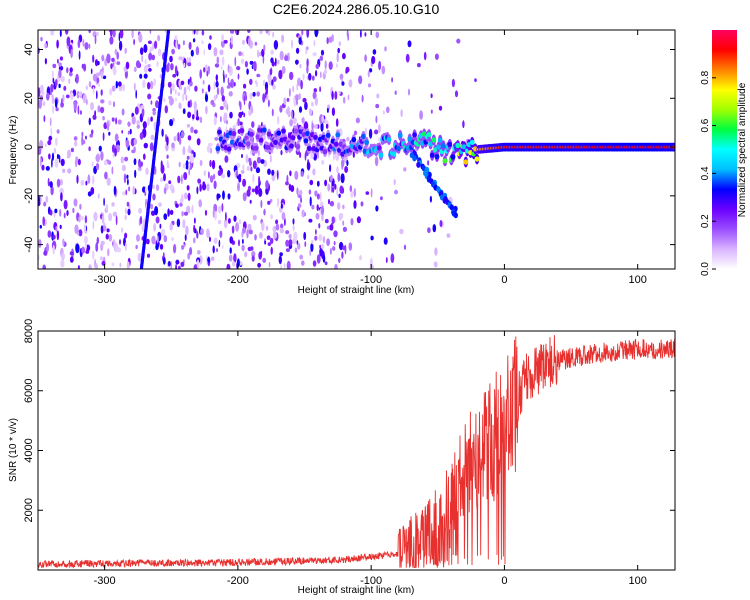 Image resolution: width=750 pixels, height=600 pixels. Describe the element at coordinates (13, 150) in the screenshot. I see `spectrogram-y-label: Frequency (Hz)` at that location.